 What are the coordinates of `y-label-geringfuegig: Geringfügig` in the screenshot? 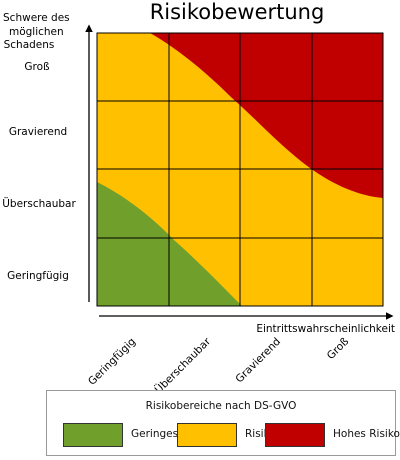 It's located at (38, 276).